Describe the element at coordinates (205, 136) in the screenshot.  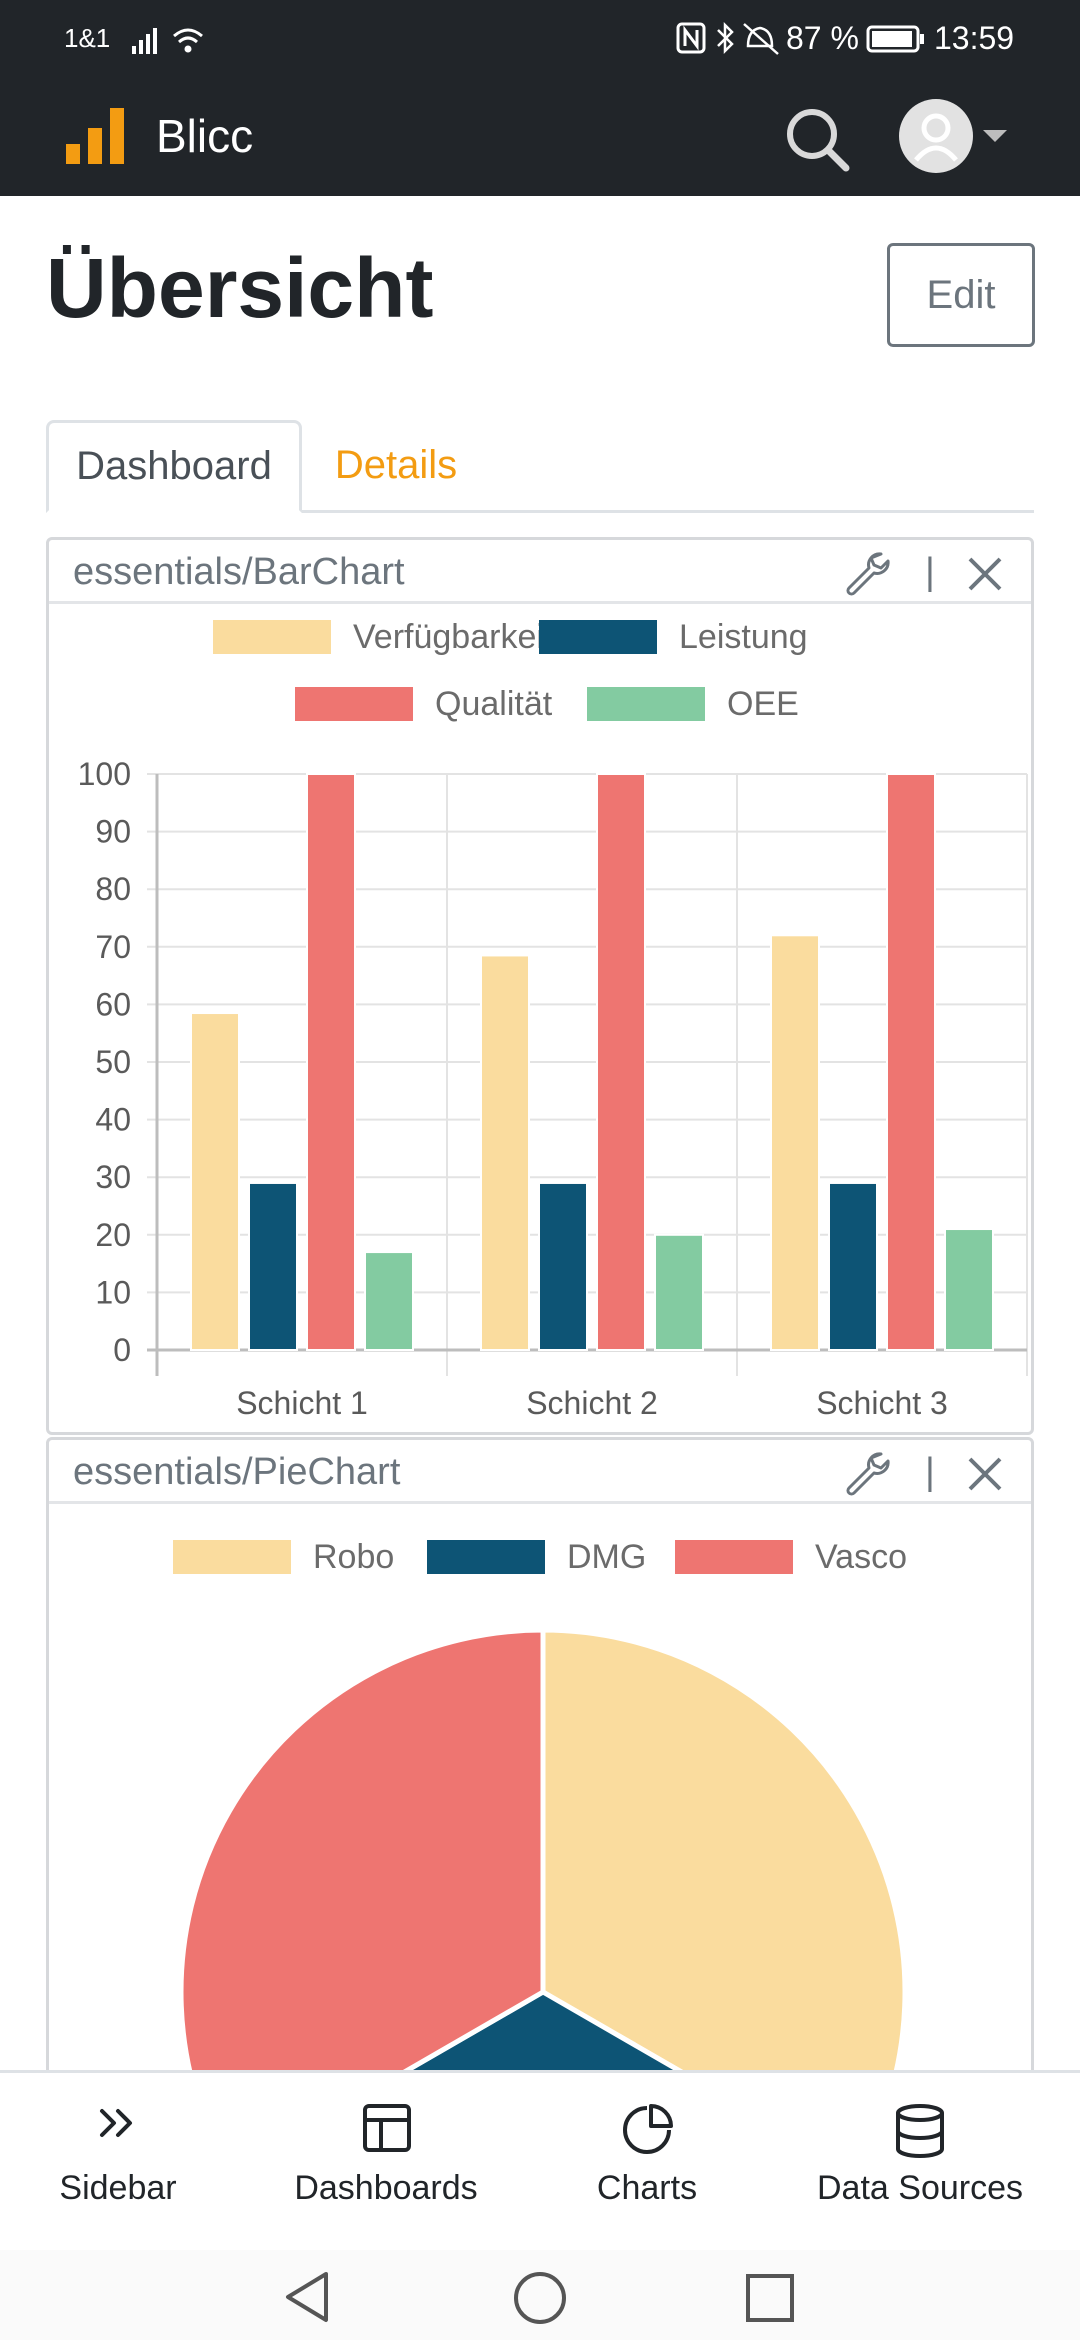
I see `app-title: Blicc` at that location.